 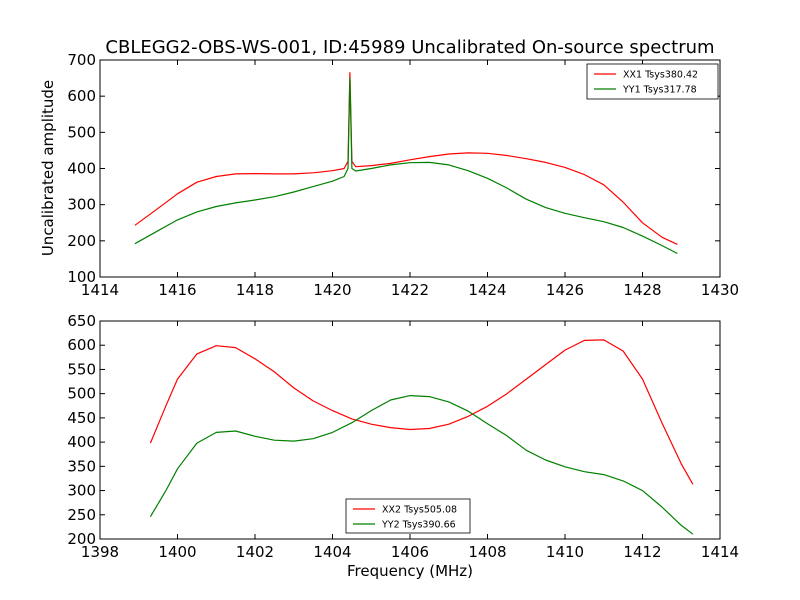 I want to click on x-tick-label: 1404, so click(x=332, y=552).